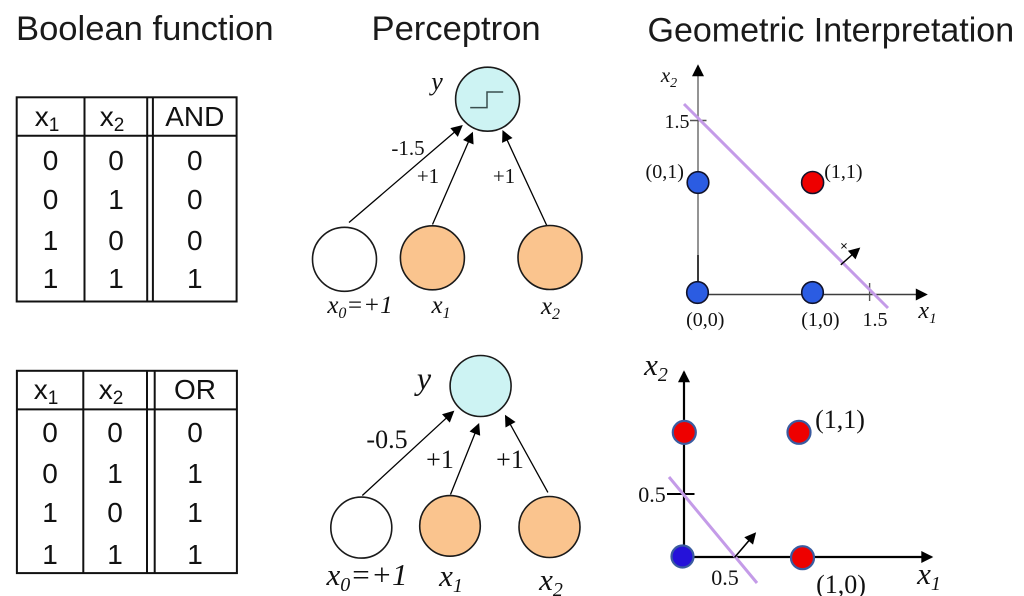 The height and width of the screenshot is (596, 1024). Describe the element at coordinates (456, 29) in the screenshot. I see `svg-text: Perceptron` at that location.